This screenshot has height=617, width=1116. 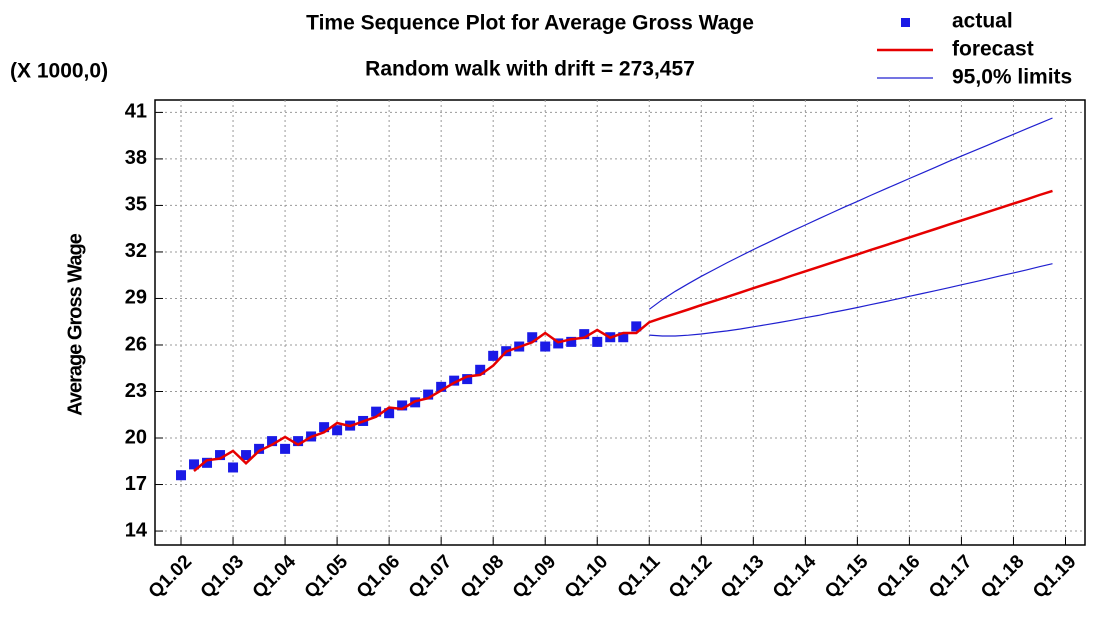 What do you see at coordinates (136, 251) in the screenshot?
I see `y-tick-label: 32` at bounding box center [136, 251].